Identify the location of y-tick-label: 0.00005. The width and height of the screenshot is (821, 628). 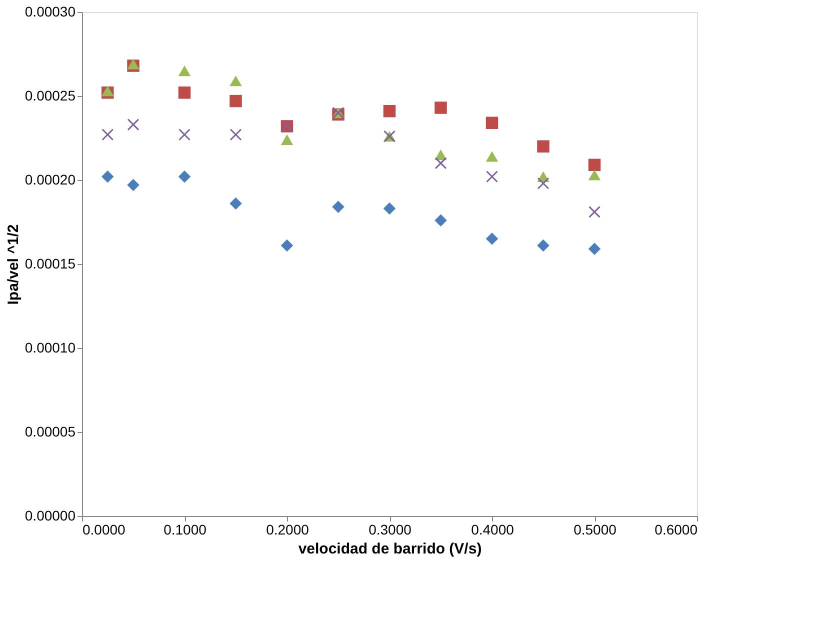
(50, 432).